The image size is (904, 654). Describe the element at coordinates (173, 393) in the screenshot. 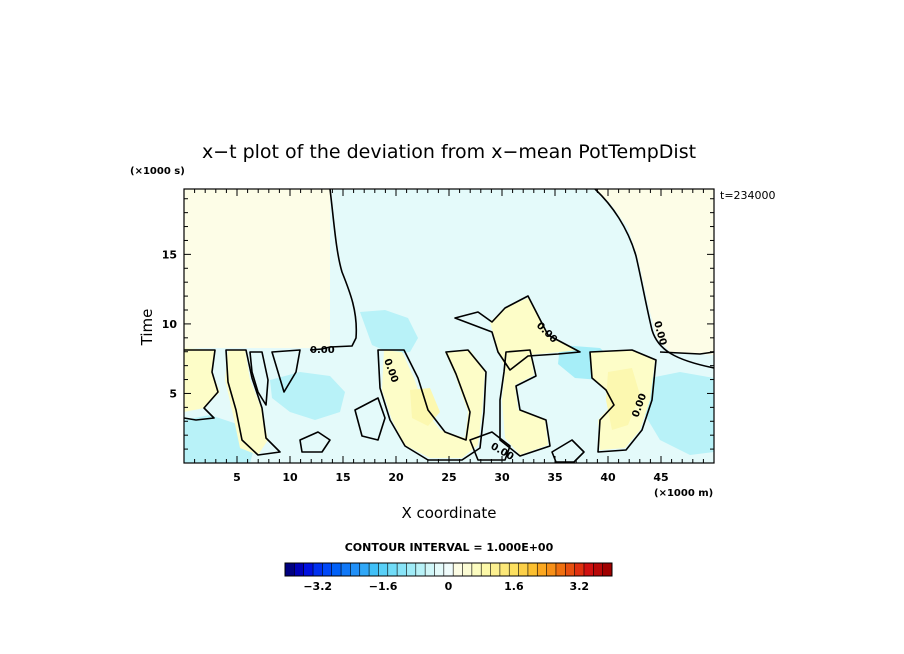

I see `y-tick-label: 5` at that location.